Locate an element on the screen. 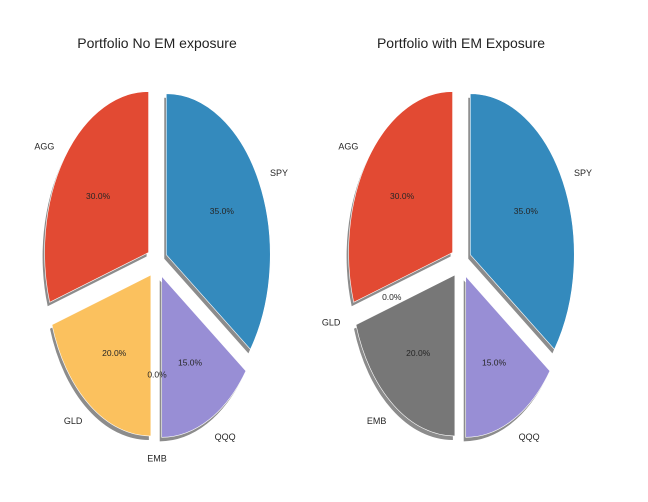 The width and height of the screenshot is (648, 502). pie-slice-gld is located at coordinates (101, 355).